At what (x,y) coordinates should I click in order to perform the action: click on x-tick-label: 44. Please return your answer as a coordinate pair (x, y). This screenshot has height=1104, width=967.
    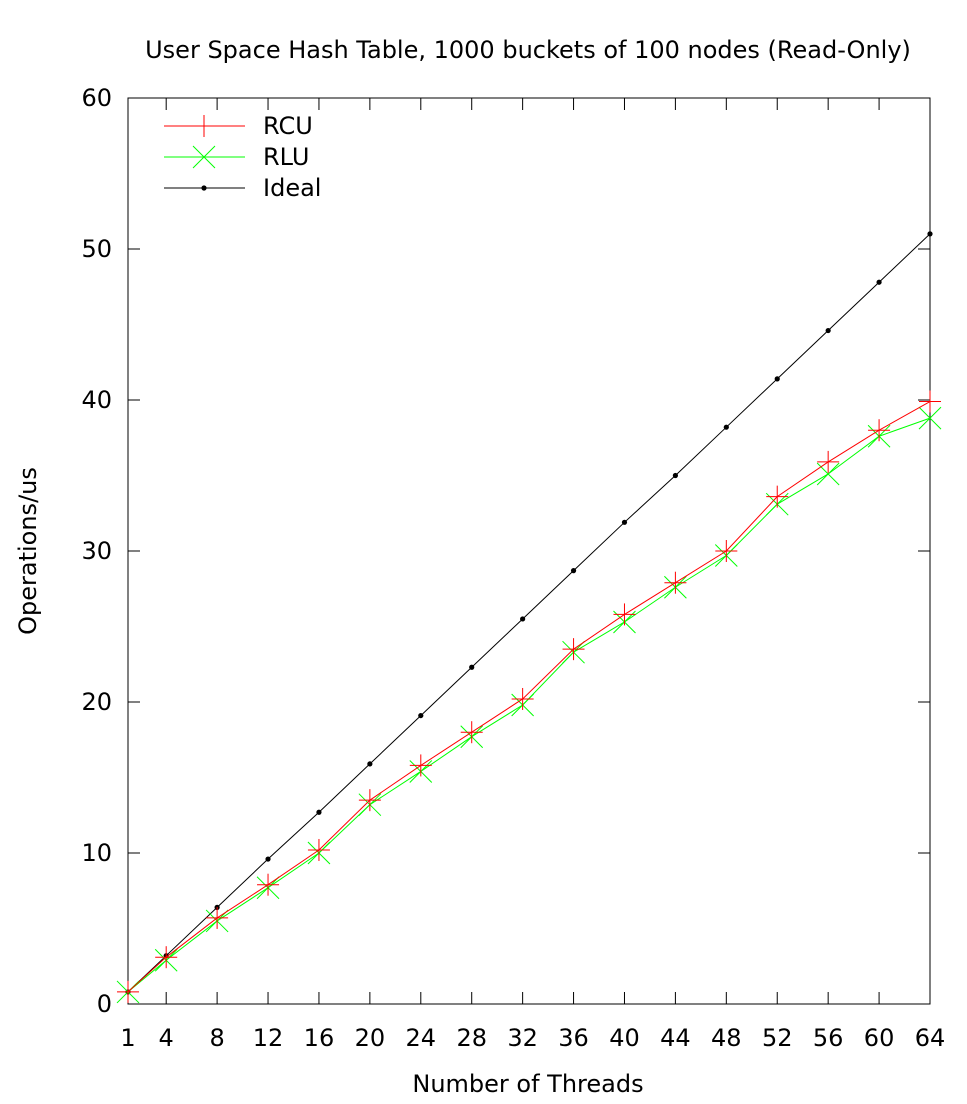
    Looking at the image, I should click on (675, 1038).